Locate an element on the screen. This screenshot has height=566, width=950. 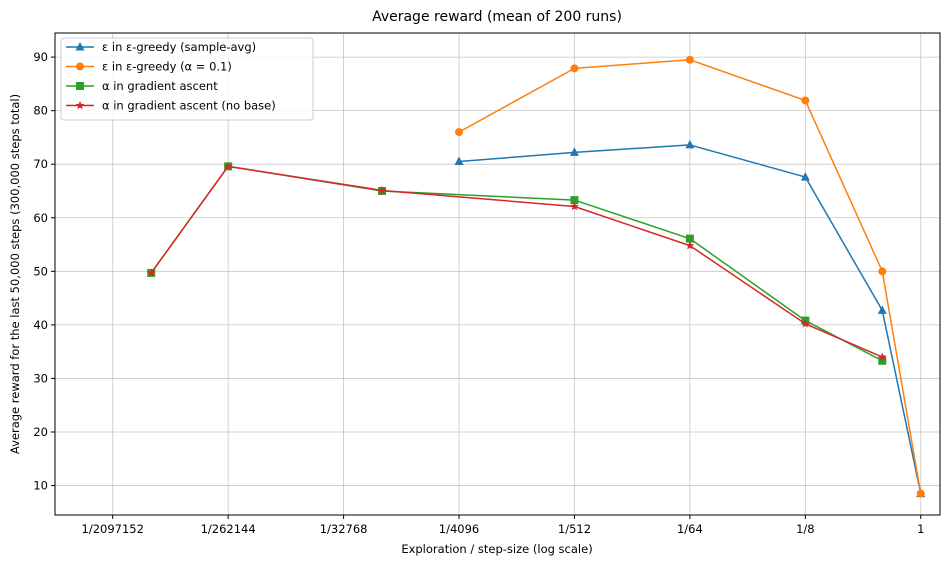
legend-item: ε in ε-greedy (α = 0.1) is located at coordinates (149, 67).